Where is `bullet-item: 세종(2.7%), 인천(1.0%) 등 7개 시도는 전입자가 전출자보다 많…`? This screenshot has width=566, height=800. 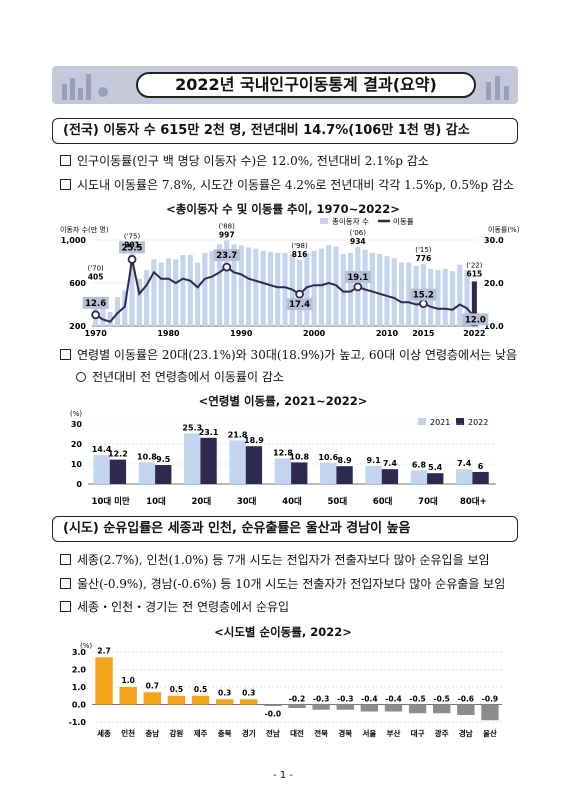
bullet-item: 세종(2.7%), 인천(1.0%) 등 7개 시도는 전입자가 전출자보다 많… is located at coordinates (275, 560).